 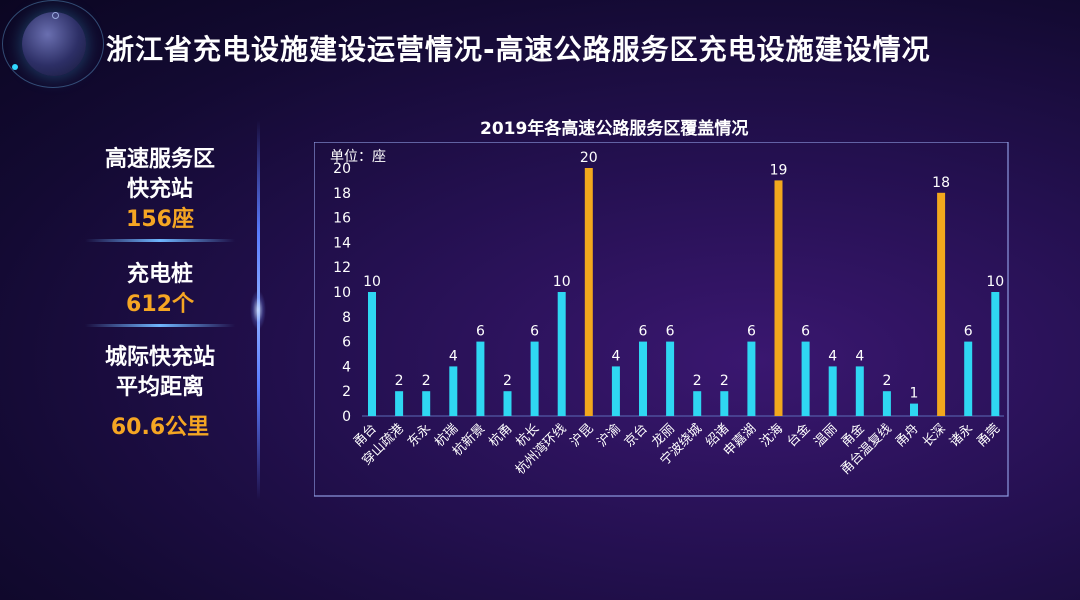 I want to click on x-tick-label: 沪昆, so click(x=582, y=436).